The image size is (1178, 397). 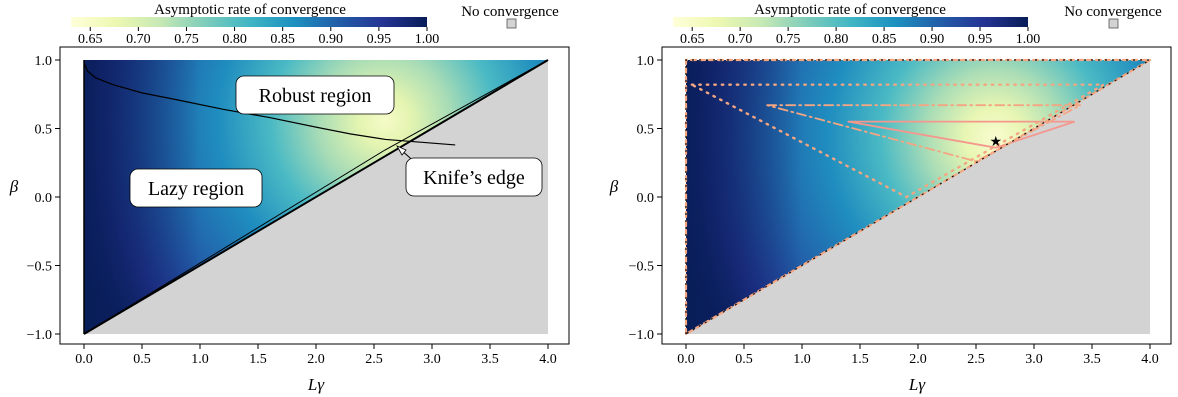 I want to click on lazy-region-box, so click(x=196, y=188).